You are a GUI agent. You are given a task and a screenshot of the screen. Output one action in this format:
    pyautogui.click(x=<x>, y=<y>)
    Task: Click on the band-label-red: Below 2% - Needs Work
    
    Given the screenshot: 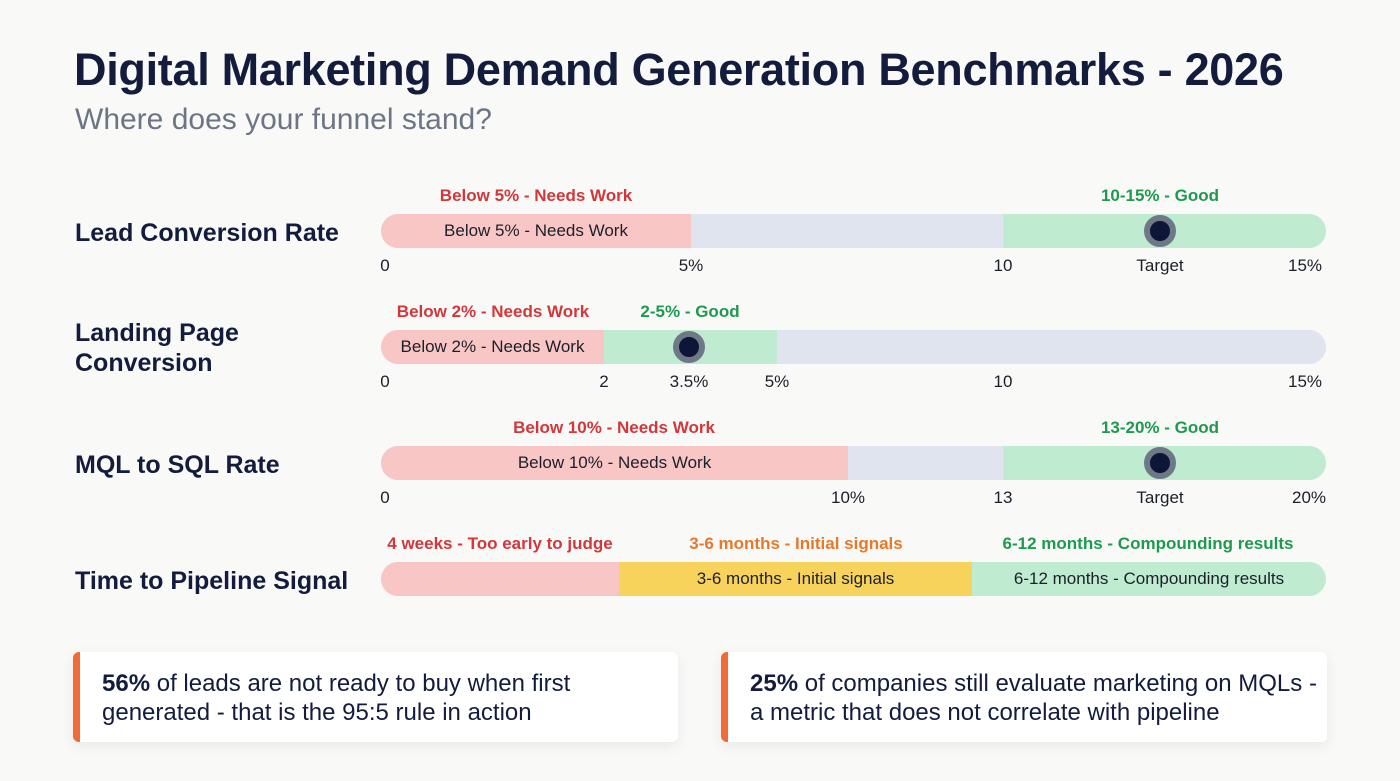 What is the action you would take?
    pyautogui.click(x=493, y=311)
    